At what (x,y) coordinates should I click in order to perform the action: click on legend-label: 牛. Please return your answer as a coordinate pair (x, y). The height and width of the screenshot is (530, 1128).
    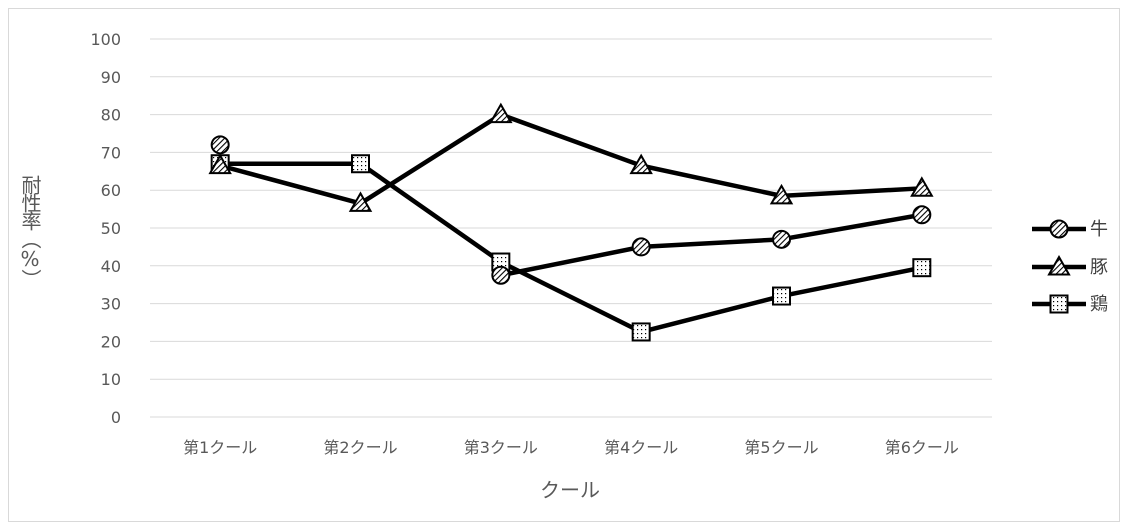
    Looking at the image, I should click on (1099, 229).